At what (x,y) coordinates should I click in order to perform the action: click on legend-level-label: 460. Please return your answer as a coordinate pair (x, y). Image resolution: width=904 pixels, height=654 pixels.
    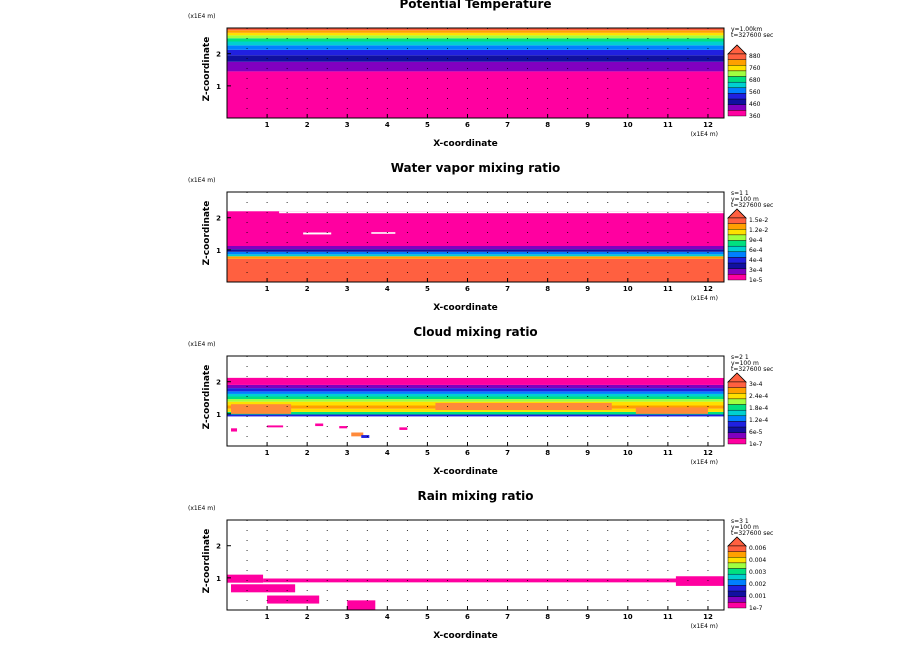
    Looking at the image, I should click on (755, 104).